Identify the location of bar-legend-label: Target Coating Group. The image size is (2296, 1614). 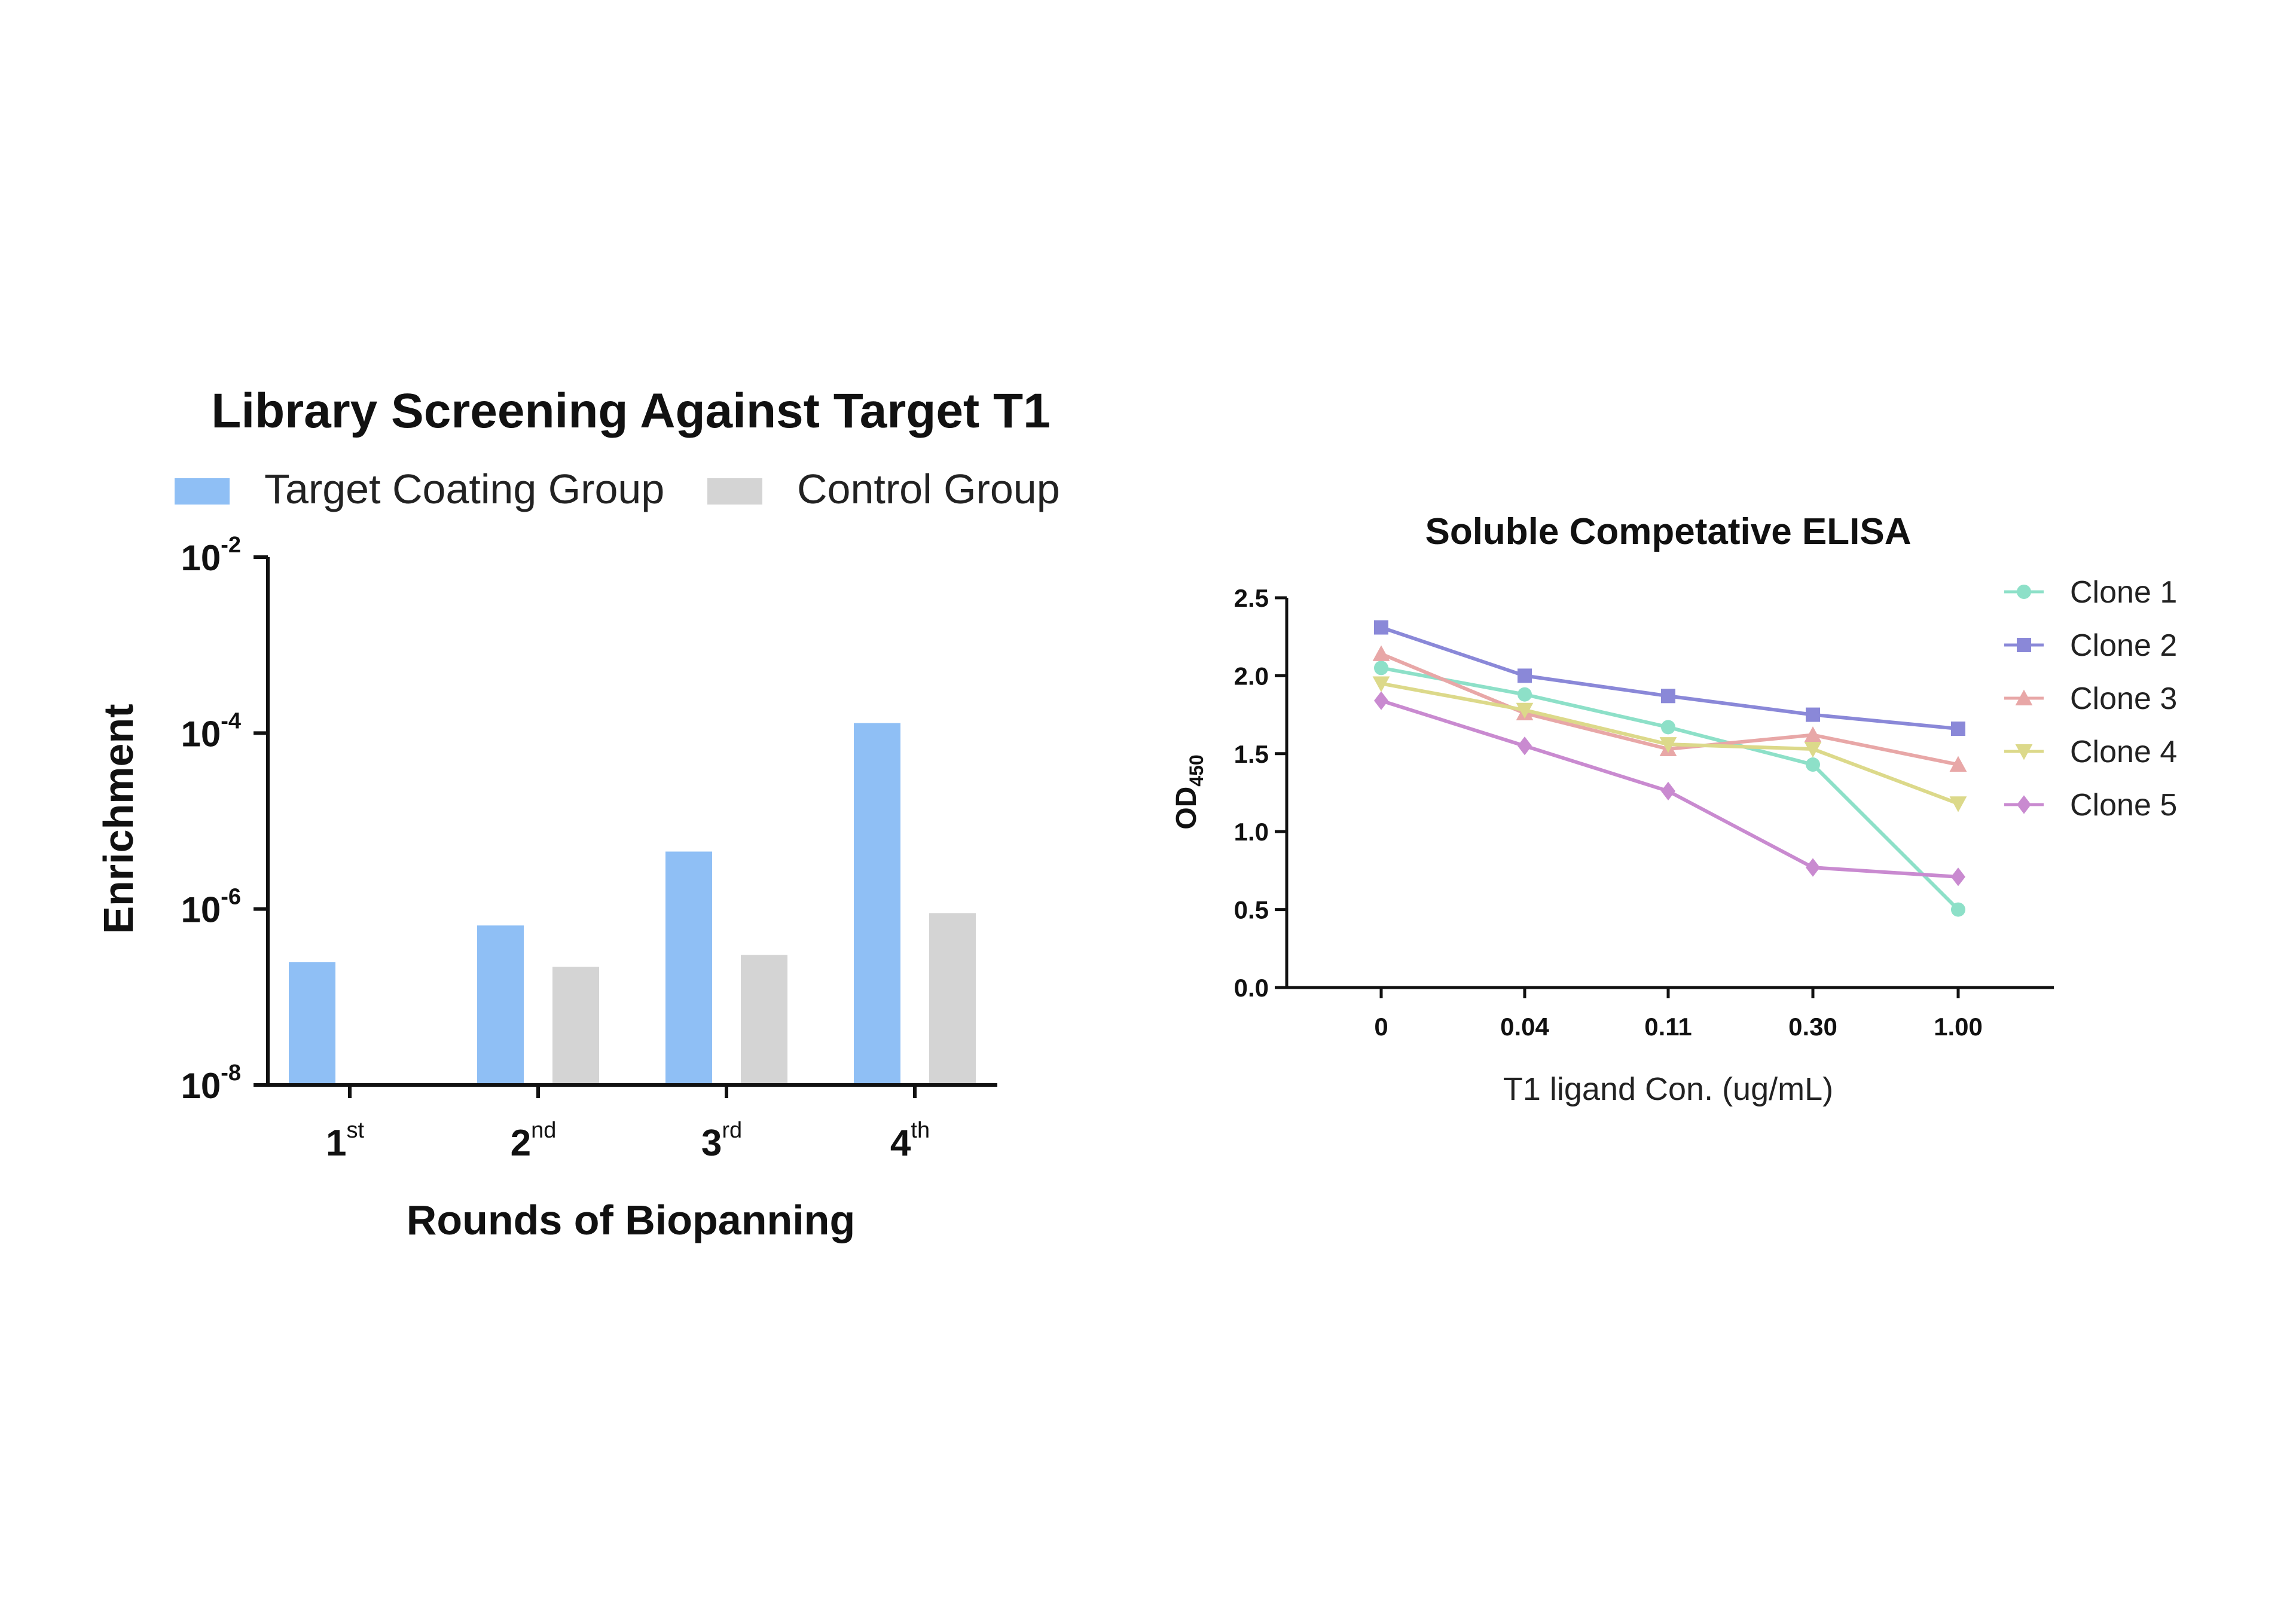
(464, 489).